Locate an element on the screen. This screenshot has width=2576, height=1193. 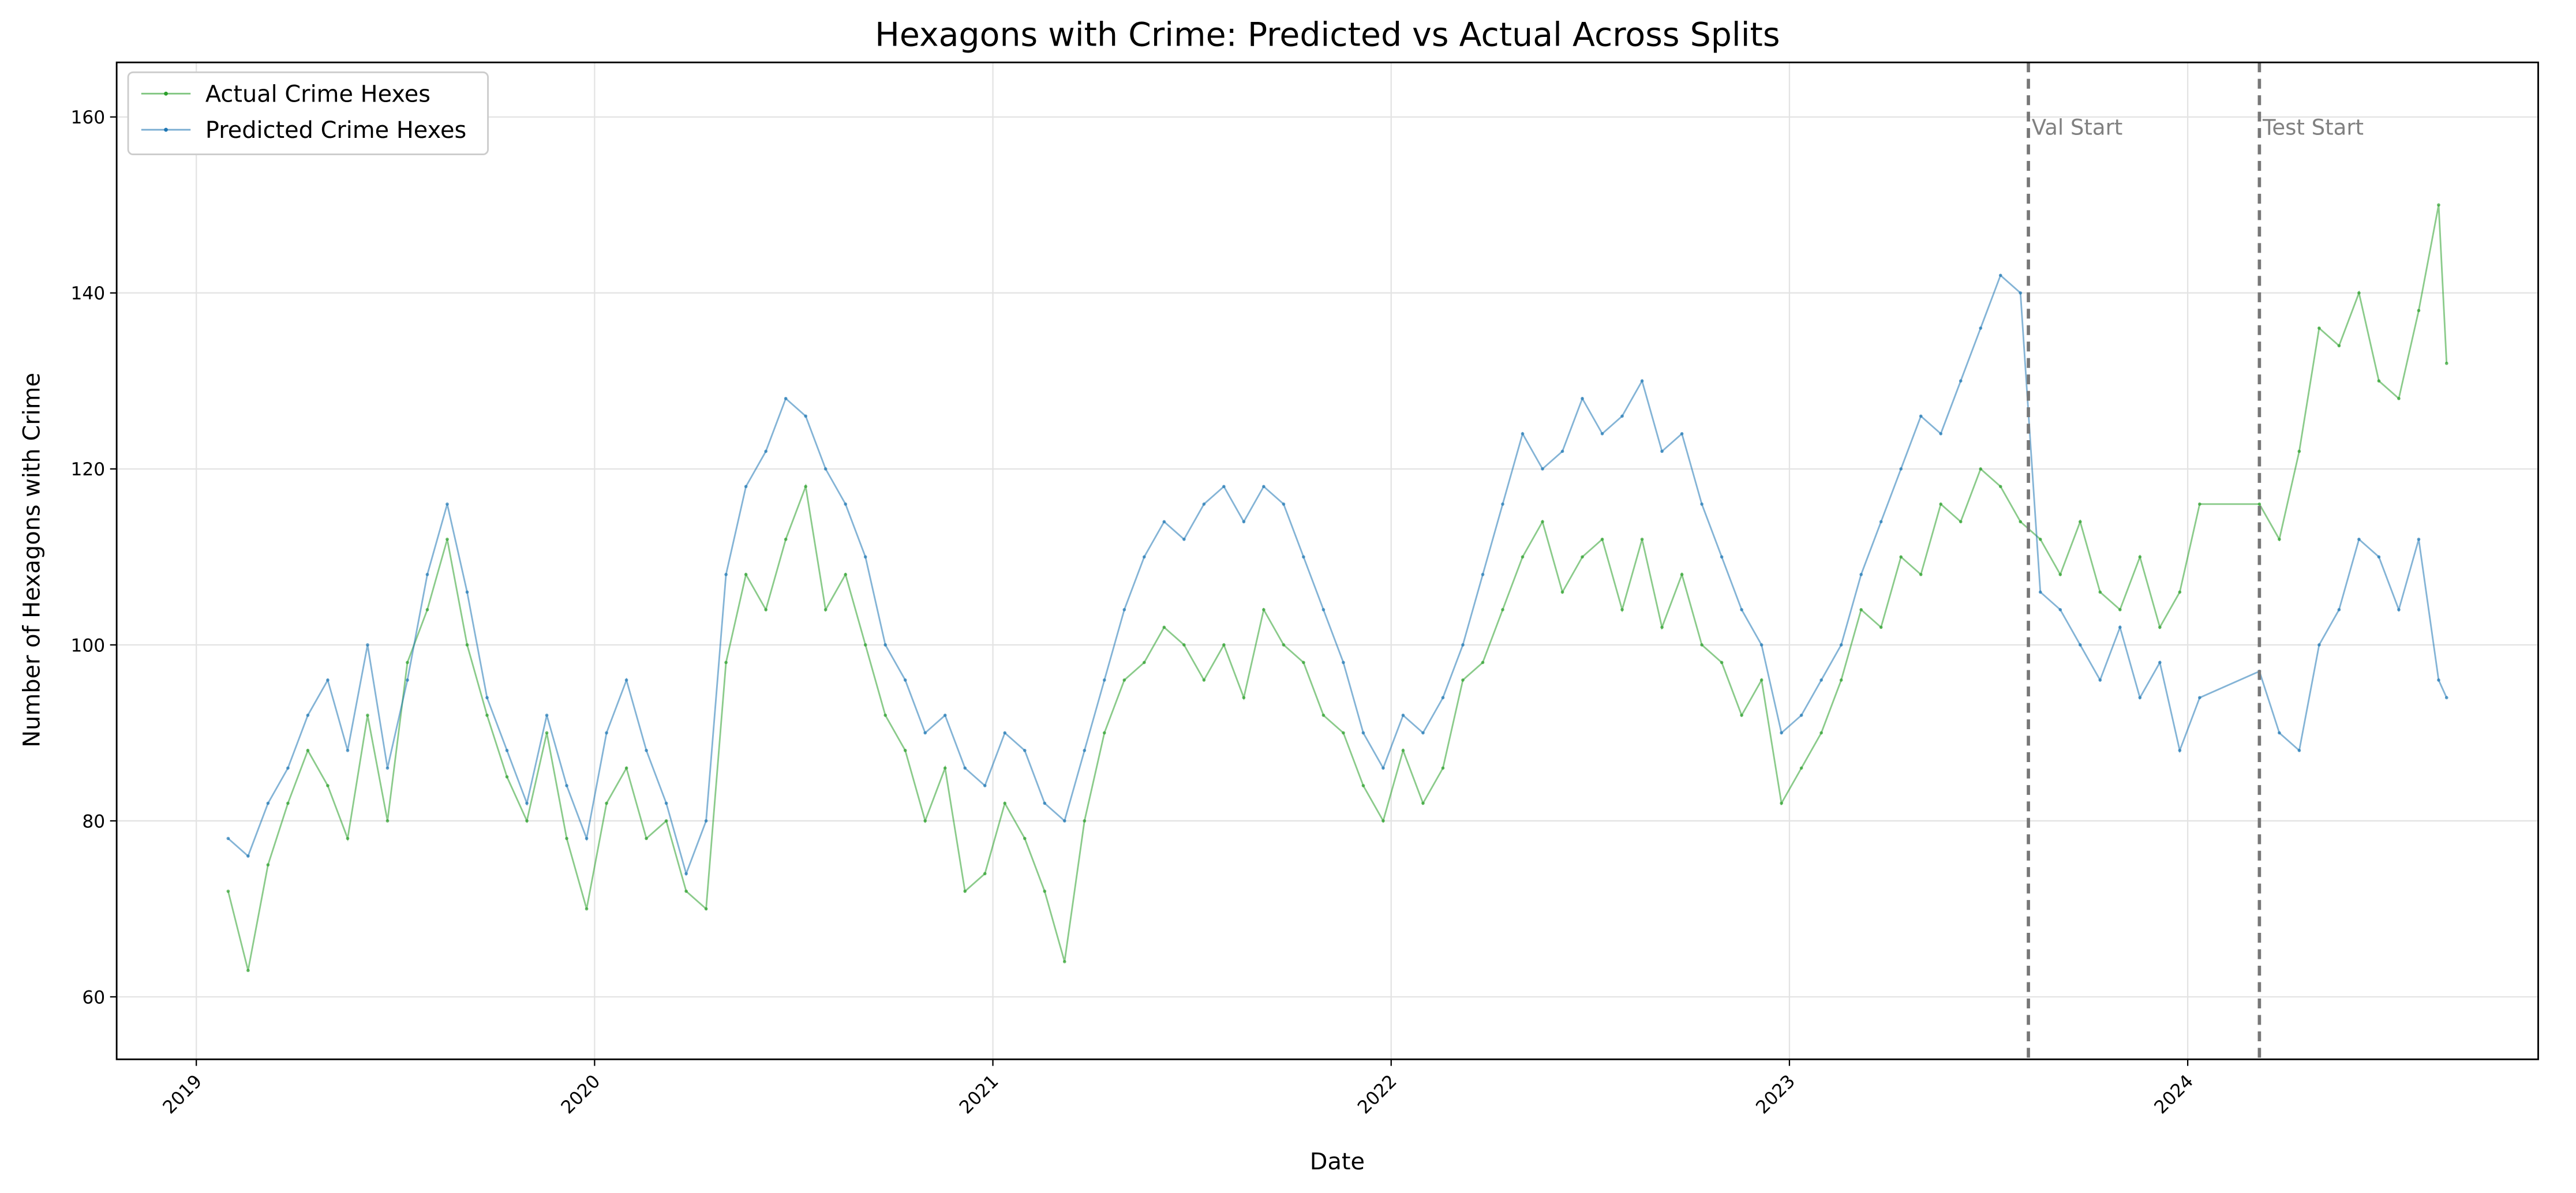
x-tick-label: 2021 is located at coordinates (979, 1094).